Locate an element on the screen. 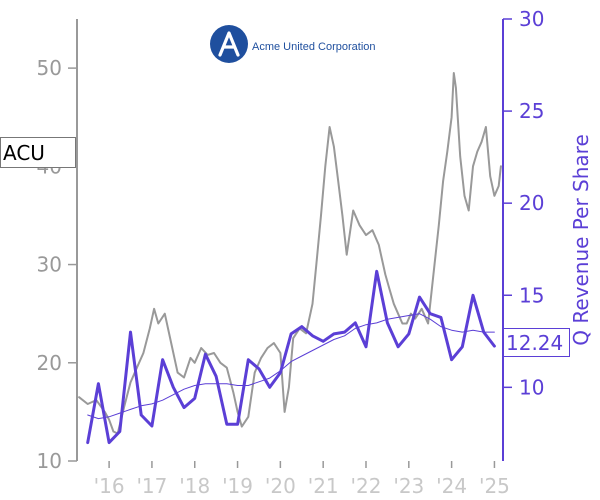 The height and width of the screenshot is (500, 600). logo-mark-icon is located at coordinates (229, 44).